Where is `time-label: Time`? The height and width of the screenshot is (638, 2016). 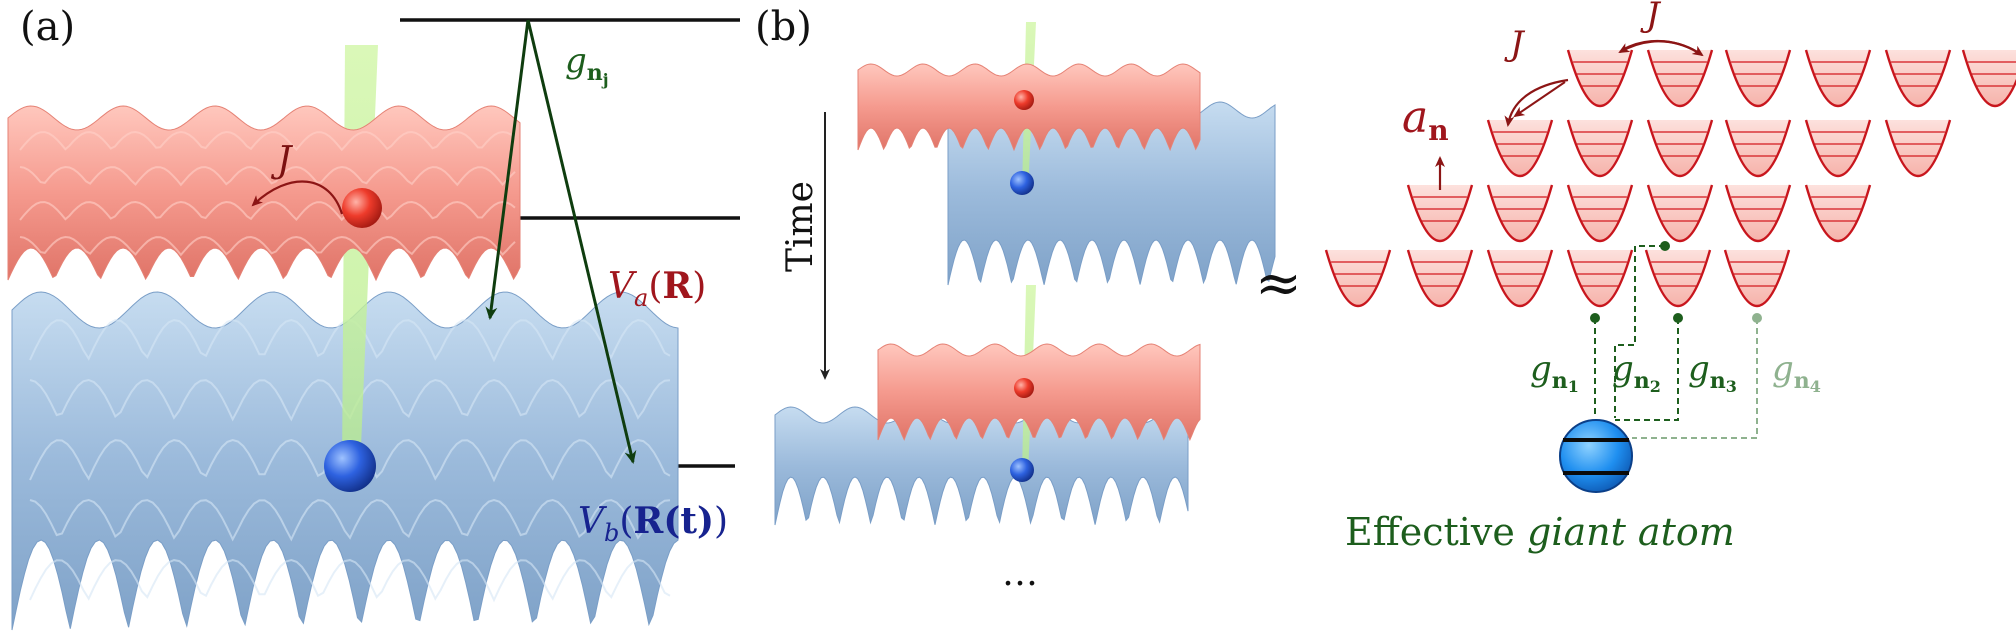
time-label: Time is located at coordinates (800, 226).